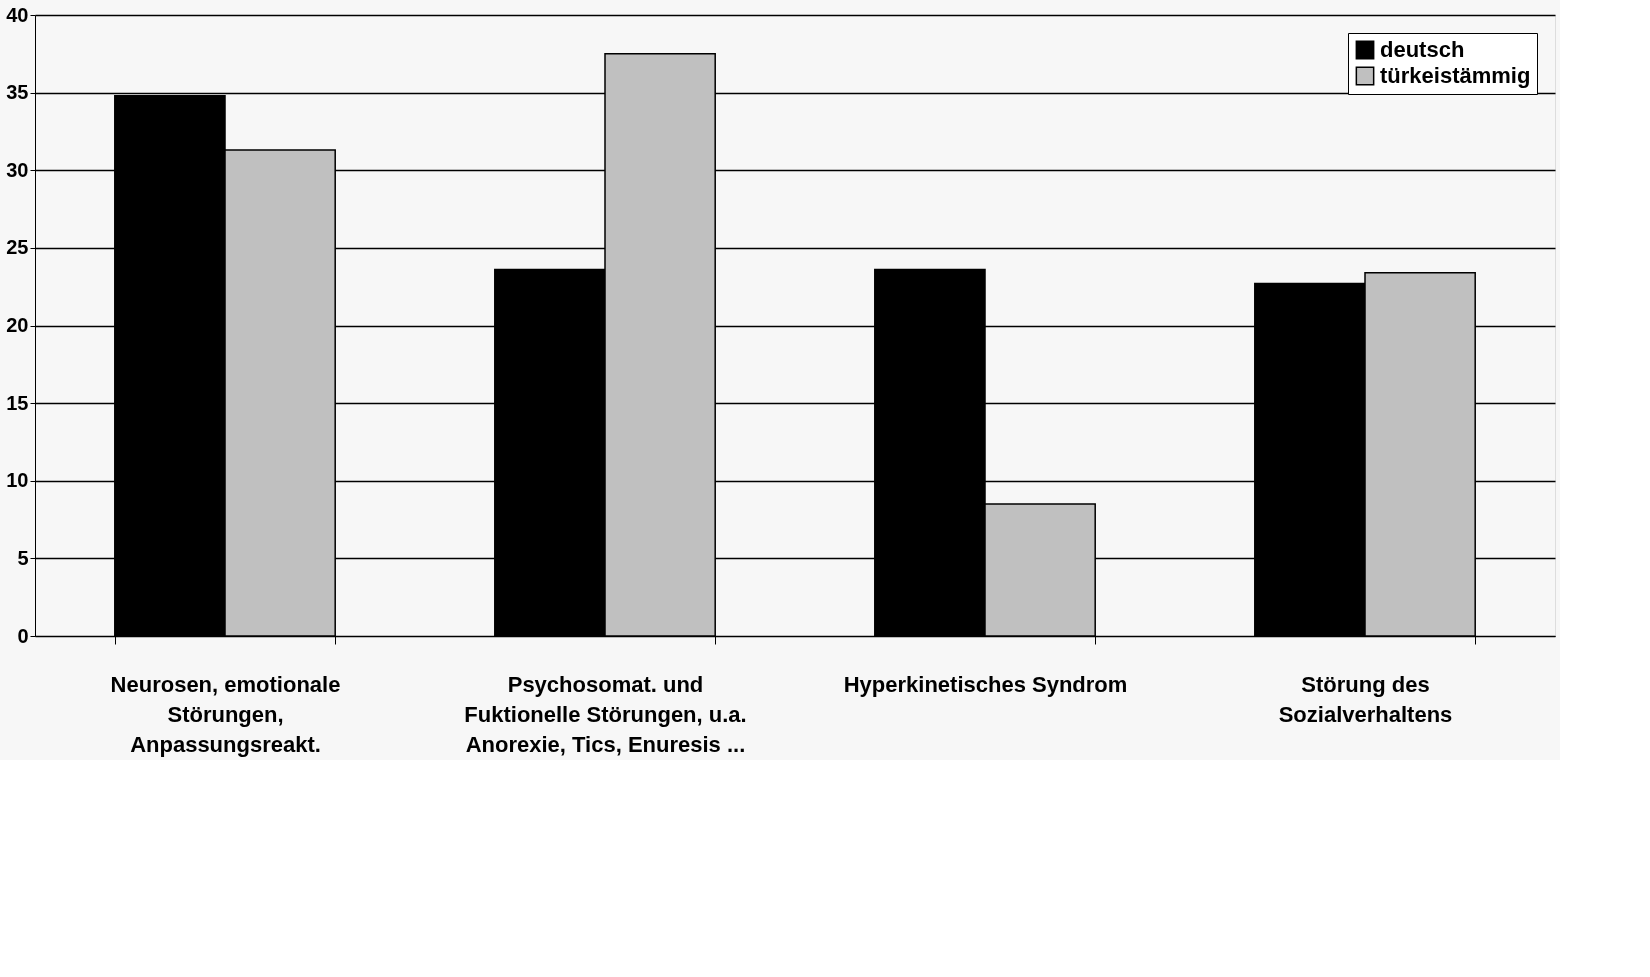 This screenshot has width=1650, height=977. I want to click on y-tick-label: 35, so click(17, 92).